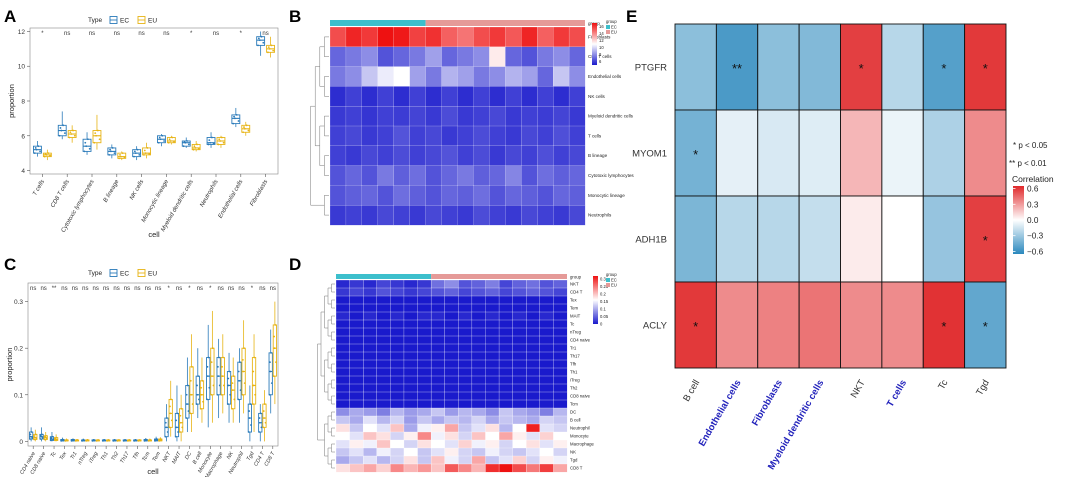 The height and width of the screenshot is (477, 1065). Describe the element at coordinates (595, 300) in the screenshot. I see `colorbar` at that location.